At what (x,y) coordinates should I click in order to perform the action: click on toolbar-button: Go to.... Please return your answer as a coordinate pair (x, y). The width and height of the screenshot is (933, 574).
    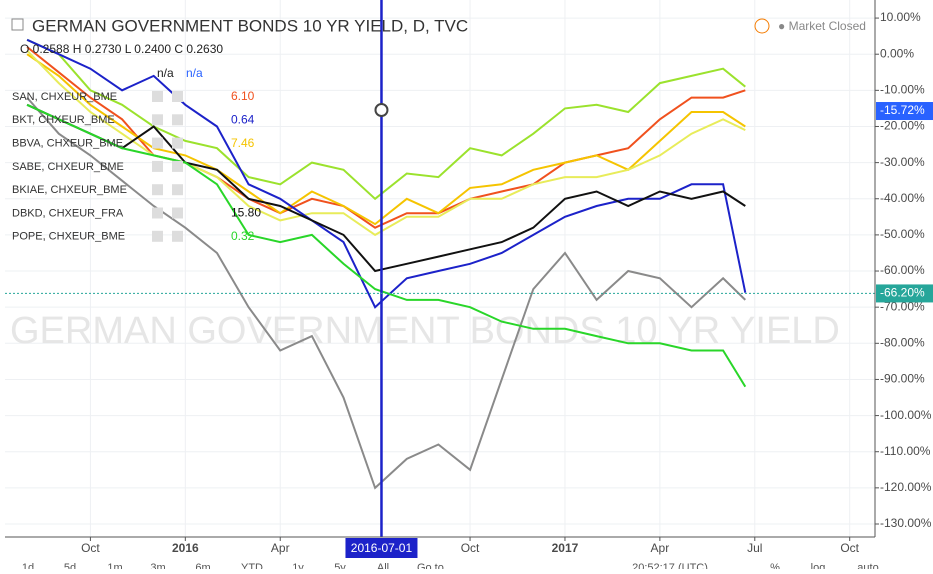
    Looking at the image, I should click on (435, 568).